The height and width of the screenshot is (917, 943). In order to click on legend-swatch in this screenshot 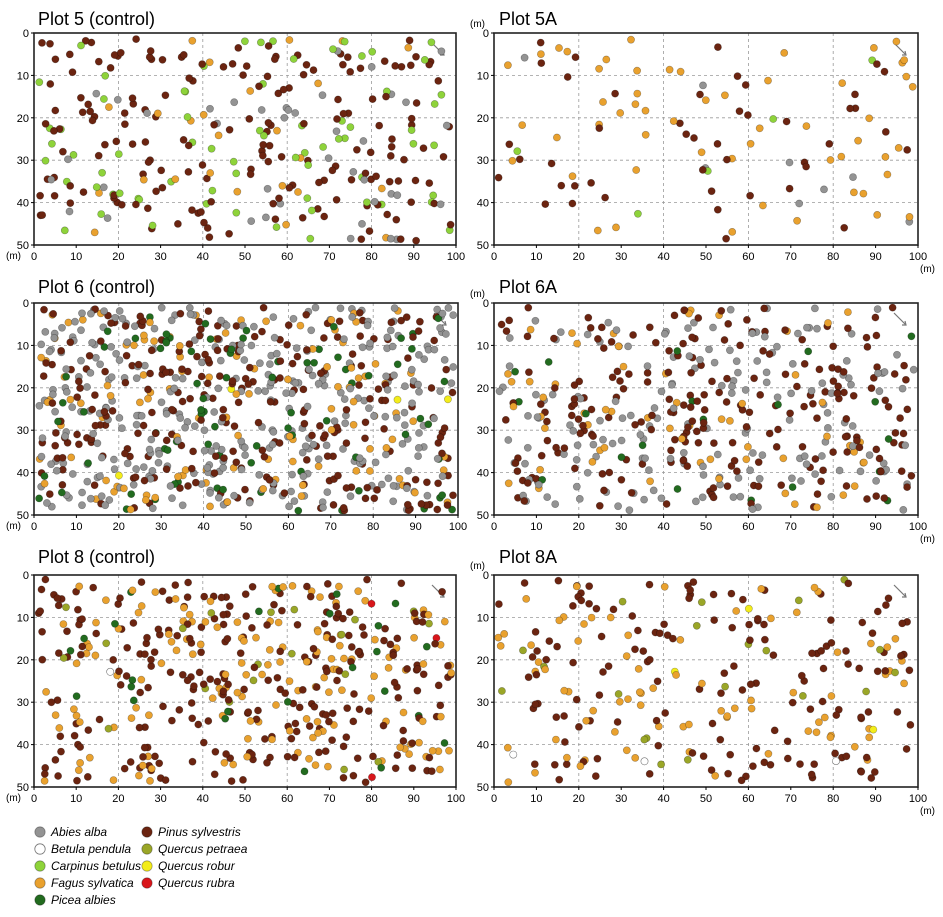, I will do `click(147, 832)`.